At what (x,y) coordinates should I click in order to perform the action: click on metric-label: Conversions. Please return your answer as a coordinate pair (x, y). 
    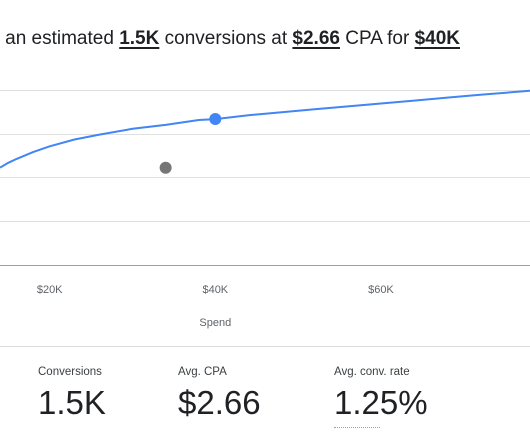
    Looking at the image, I should click on (70, 372).